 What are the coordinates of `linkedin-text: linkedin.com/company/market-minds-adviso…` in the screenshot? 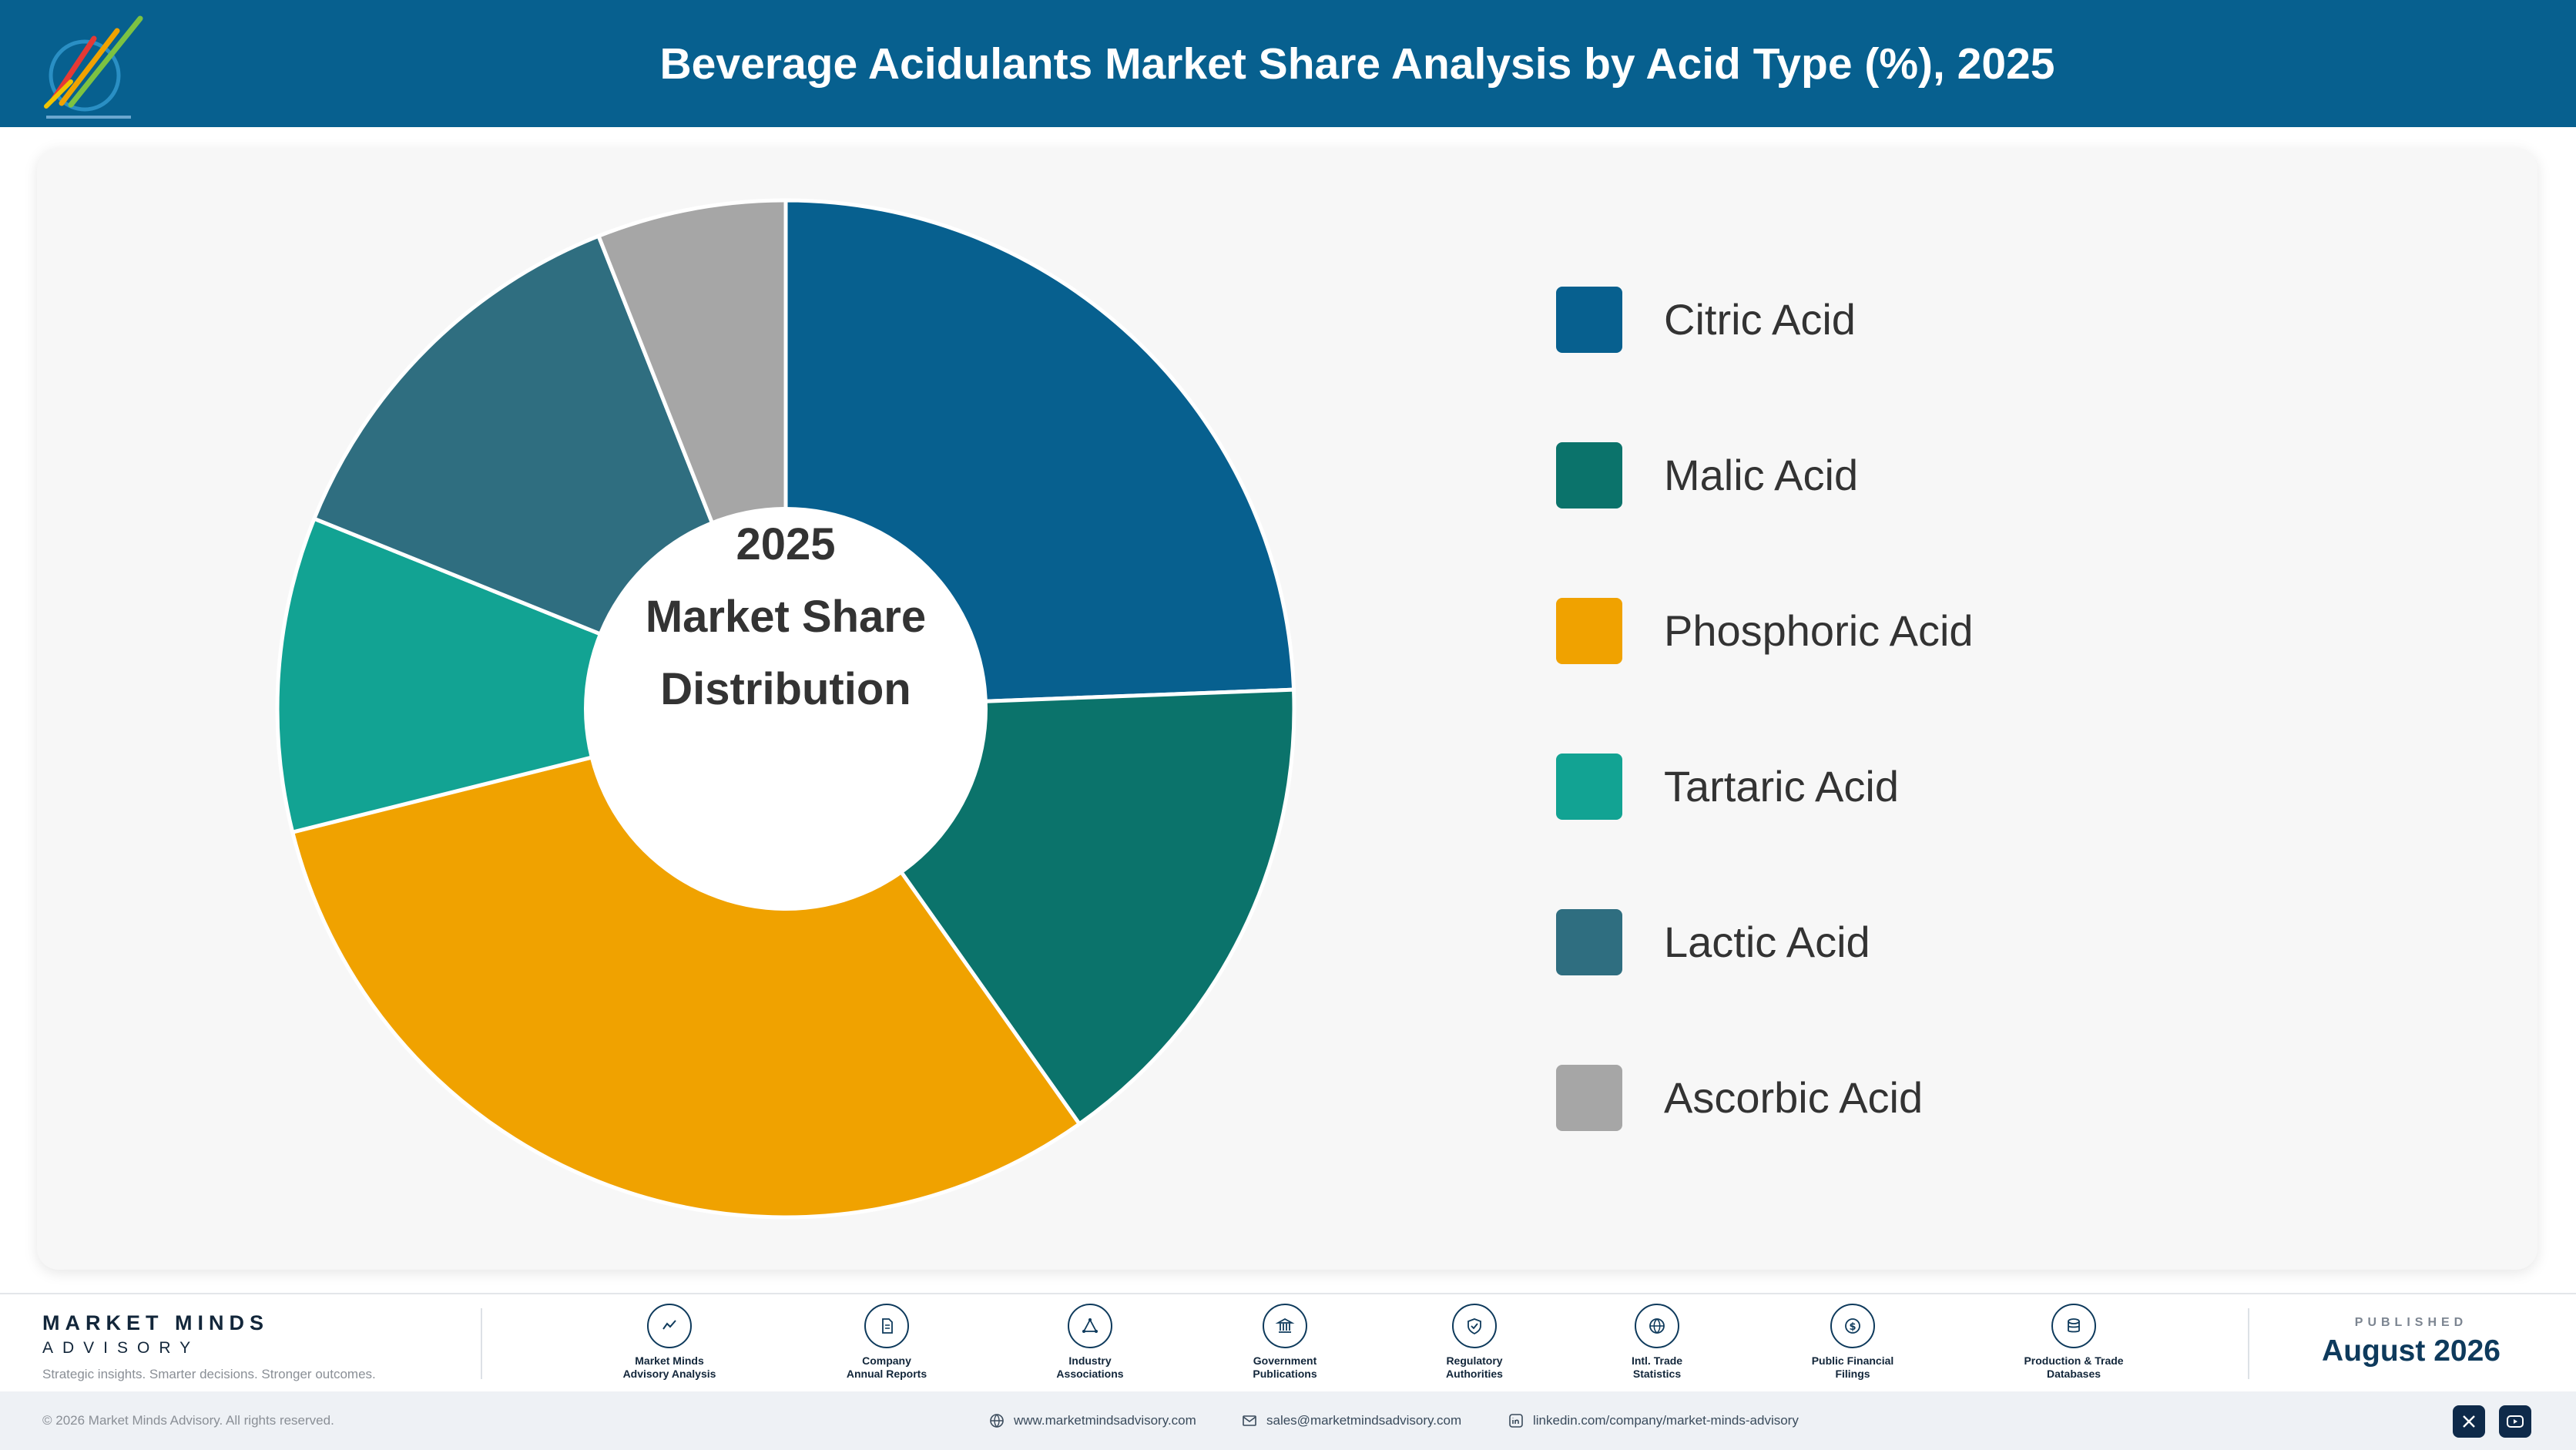 It's located at (1666, 1420).